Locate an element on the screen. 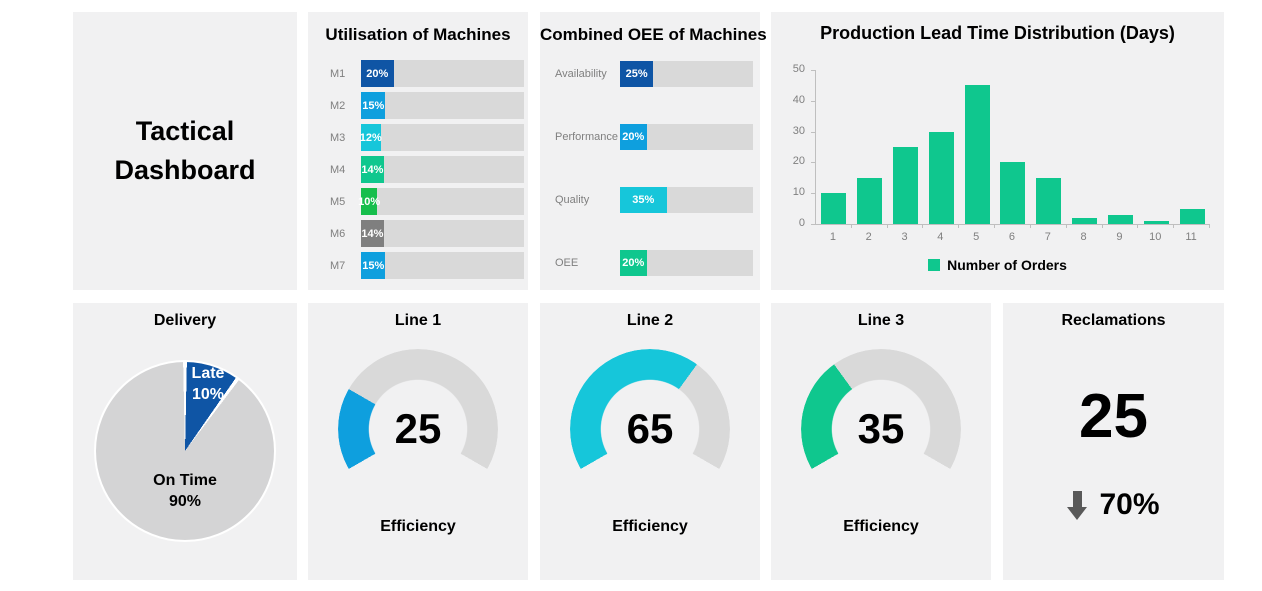 Image resolution: width=1262 pixels, height=591 pixels. utilisation-bar-fill: 12% is located at coordinates (370, 137).